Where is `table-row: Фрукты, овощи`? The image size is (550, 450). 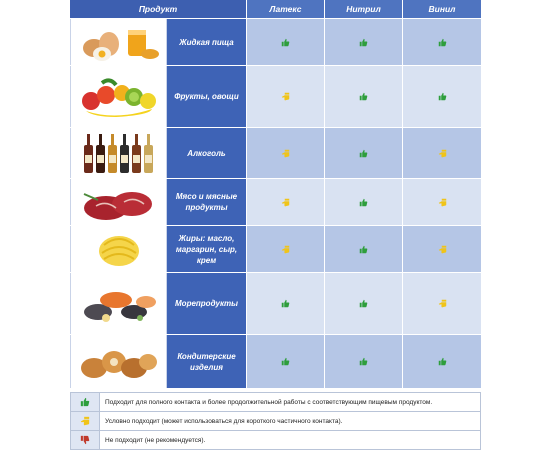 table-row: Фрукты, овощи is located at coordinates (275, 96).